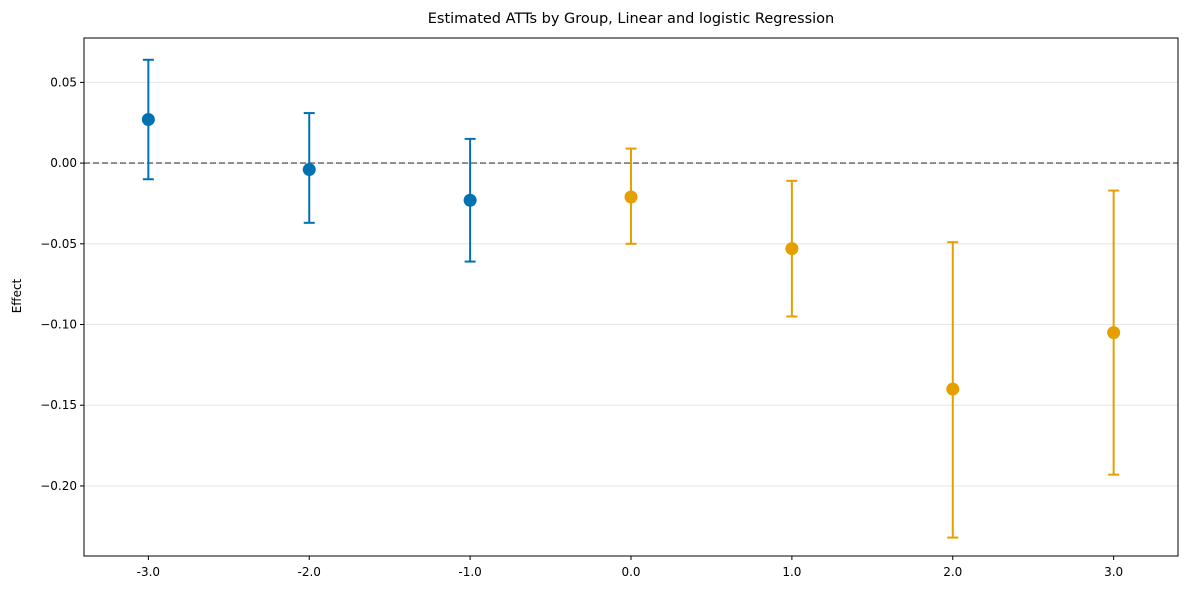 This screenshot has width=1189, height=590. Describe the element at coordinates (58, 405) in the screenshot. I see `y-tick-label: −0.15` at that location.